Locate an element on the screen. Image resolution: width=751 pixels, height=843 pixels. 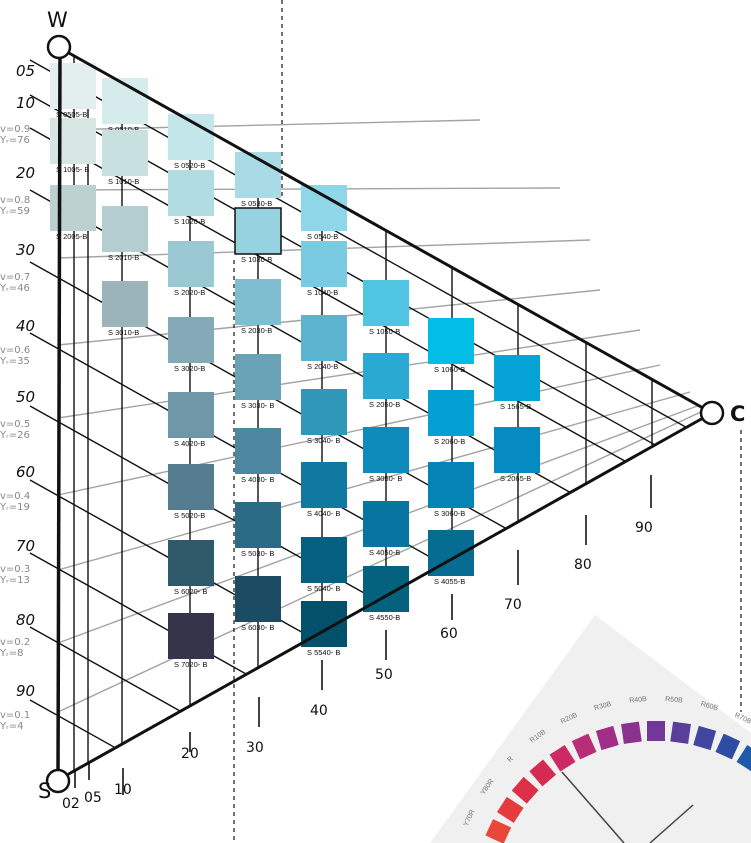
swatch-label: S 5020-B is located at coordinates (189, 515).